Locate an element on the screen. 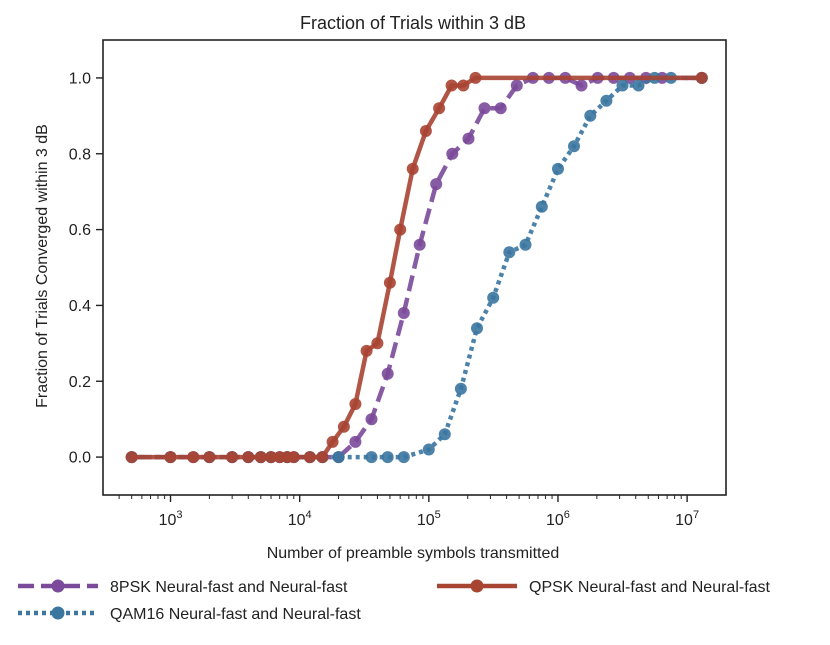 Image resolution: width=830 pixels, height=645 pixels. legend-entry-8psk: 8PSK Neural-fast and Neural-fast is located at coordinates (183, 587).